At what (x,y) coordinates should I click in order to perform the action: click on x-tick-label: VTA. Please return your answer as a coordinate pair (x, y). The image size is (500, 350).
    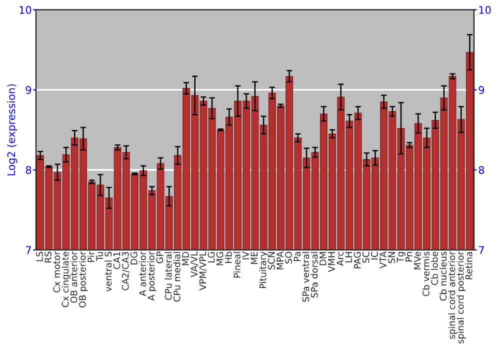
    Looking at the image, I should click on (383, 259).